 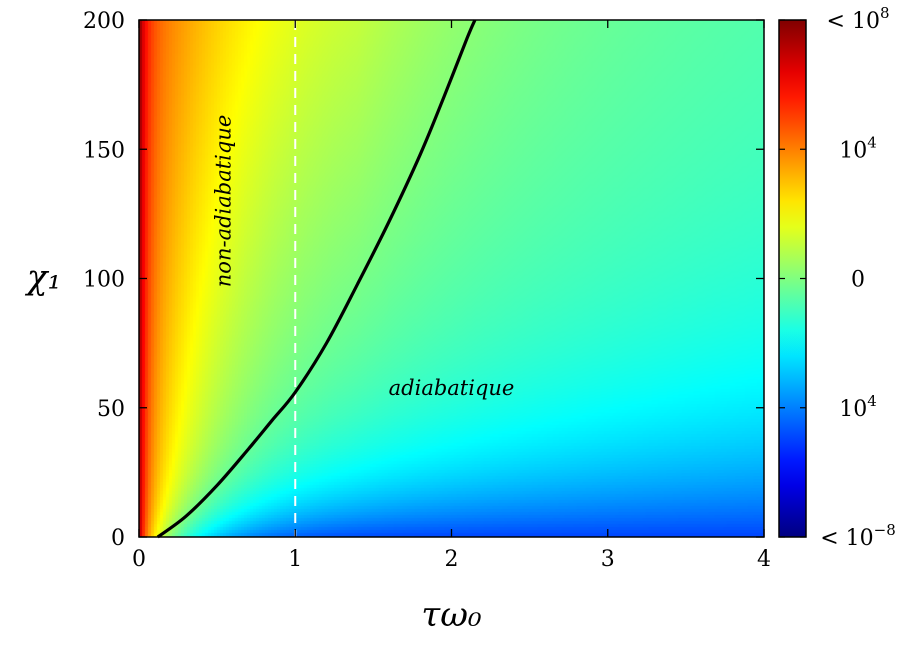 What do you see at coordinates (111, 409) in the screenshot?
I see `y-tick-label: 50` at bounding box center [111, 409].